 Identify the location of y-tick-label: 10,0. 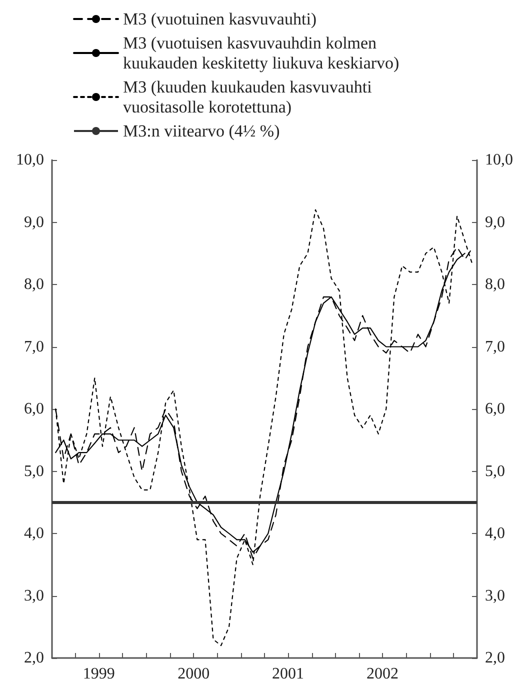
(30, 160).